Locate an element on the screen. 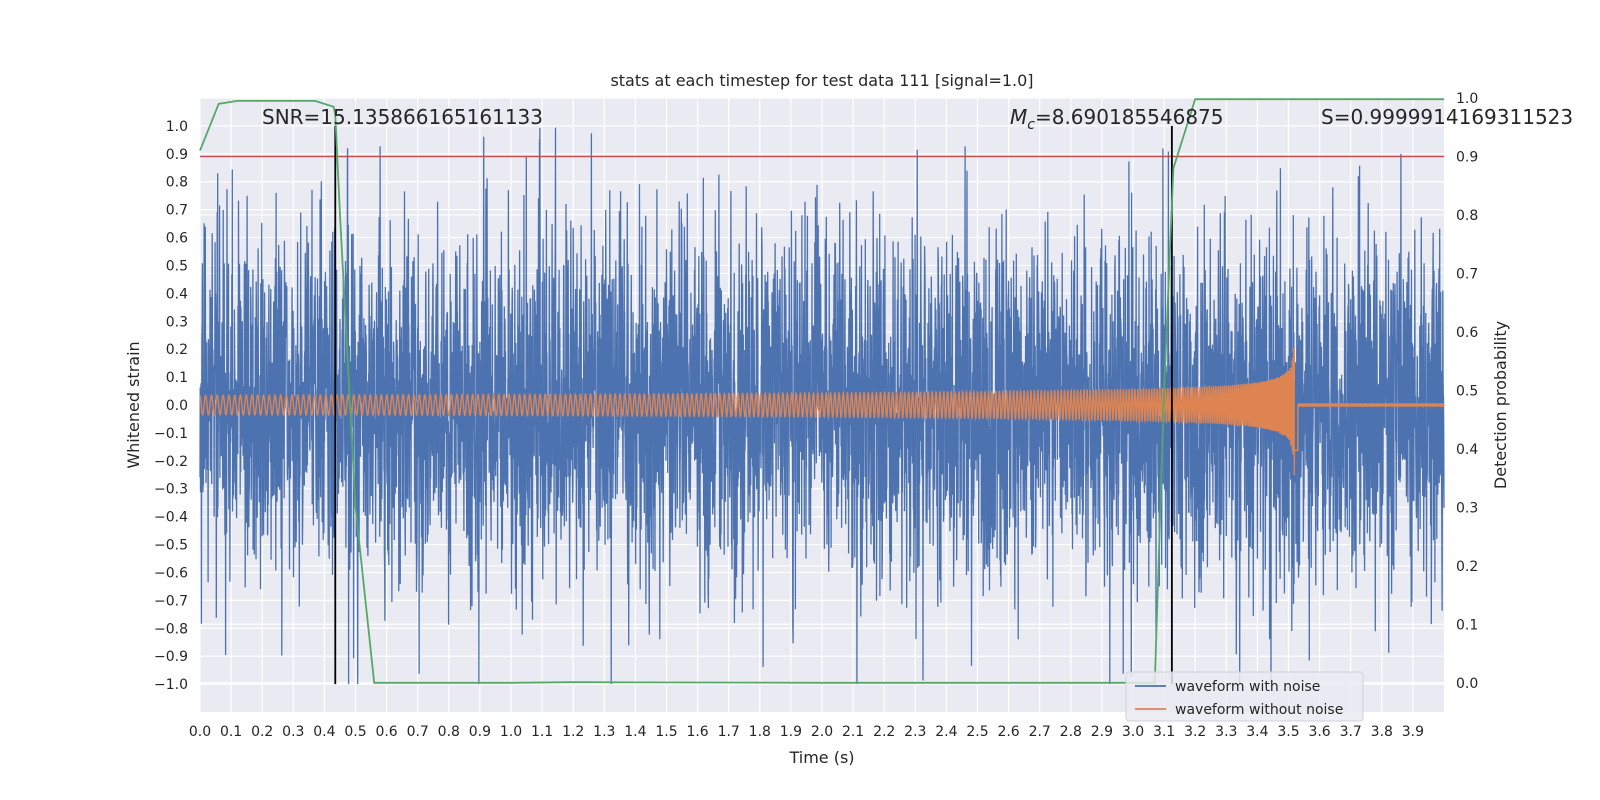 This screenshot has width=1600, height=800. x-tick-label: 3.5 is located at coordinates (1288, 732).